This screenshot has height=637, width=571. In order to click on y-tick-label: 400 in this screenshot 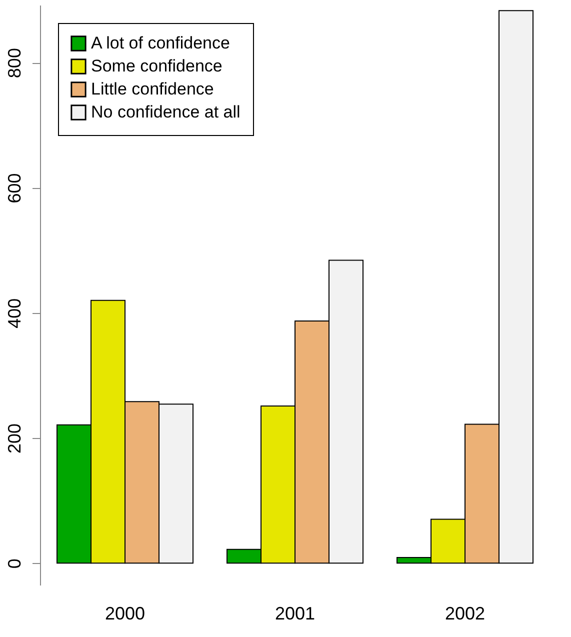, I will do `click(14, 313)`.